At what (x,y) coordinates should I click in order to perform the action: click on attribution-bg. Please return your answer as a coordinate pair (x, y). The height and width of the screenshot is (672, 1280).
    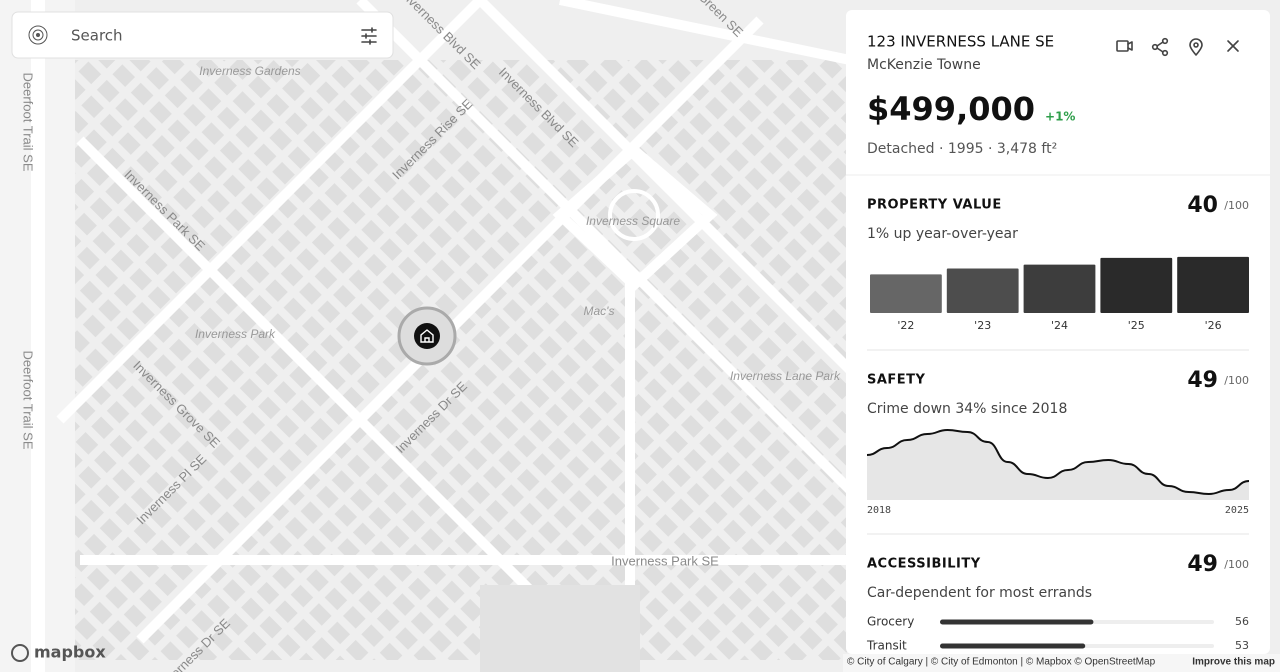
    Looking at the image, I should click on (1061, 663).